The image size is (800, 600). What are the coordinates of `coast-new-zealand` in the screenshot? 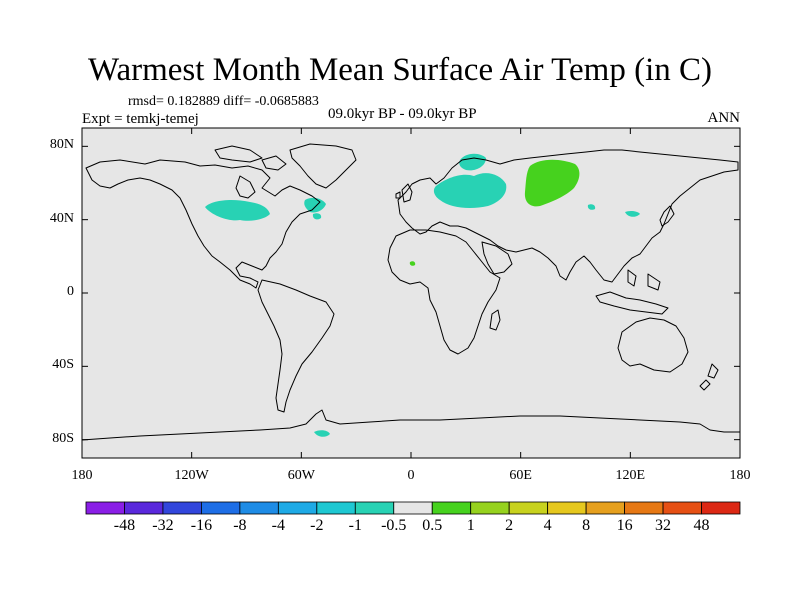 It's located at (709, 377).